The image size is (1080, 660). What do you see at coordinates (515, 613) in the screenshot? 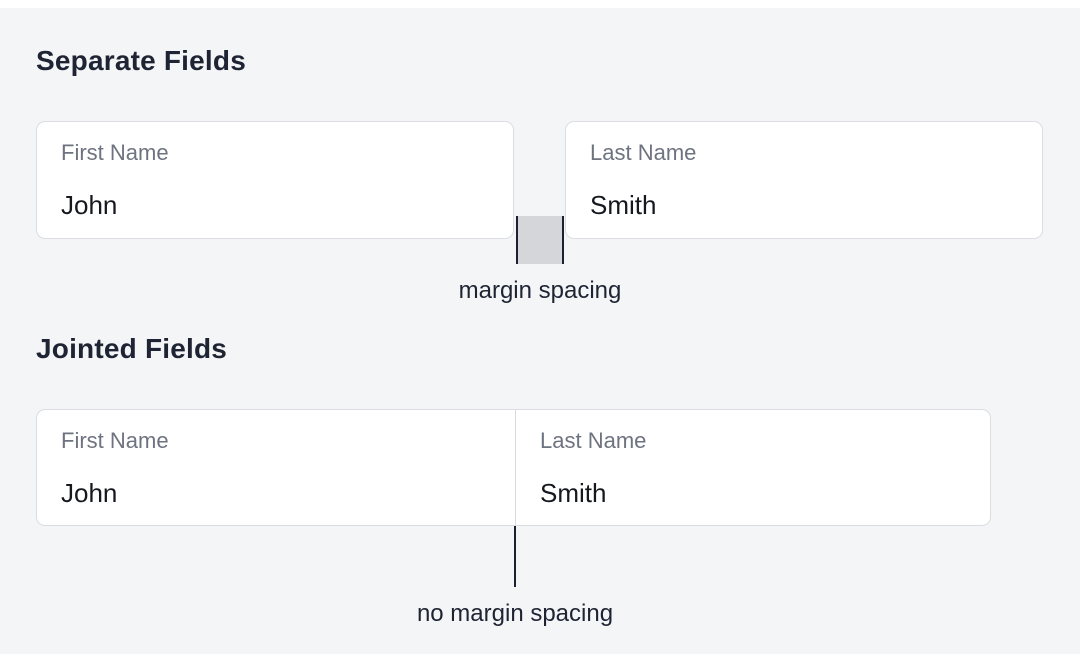
I see `no-margin-spacing-caption: no margin spacing` at bounding box center [515, 613].